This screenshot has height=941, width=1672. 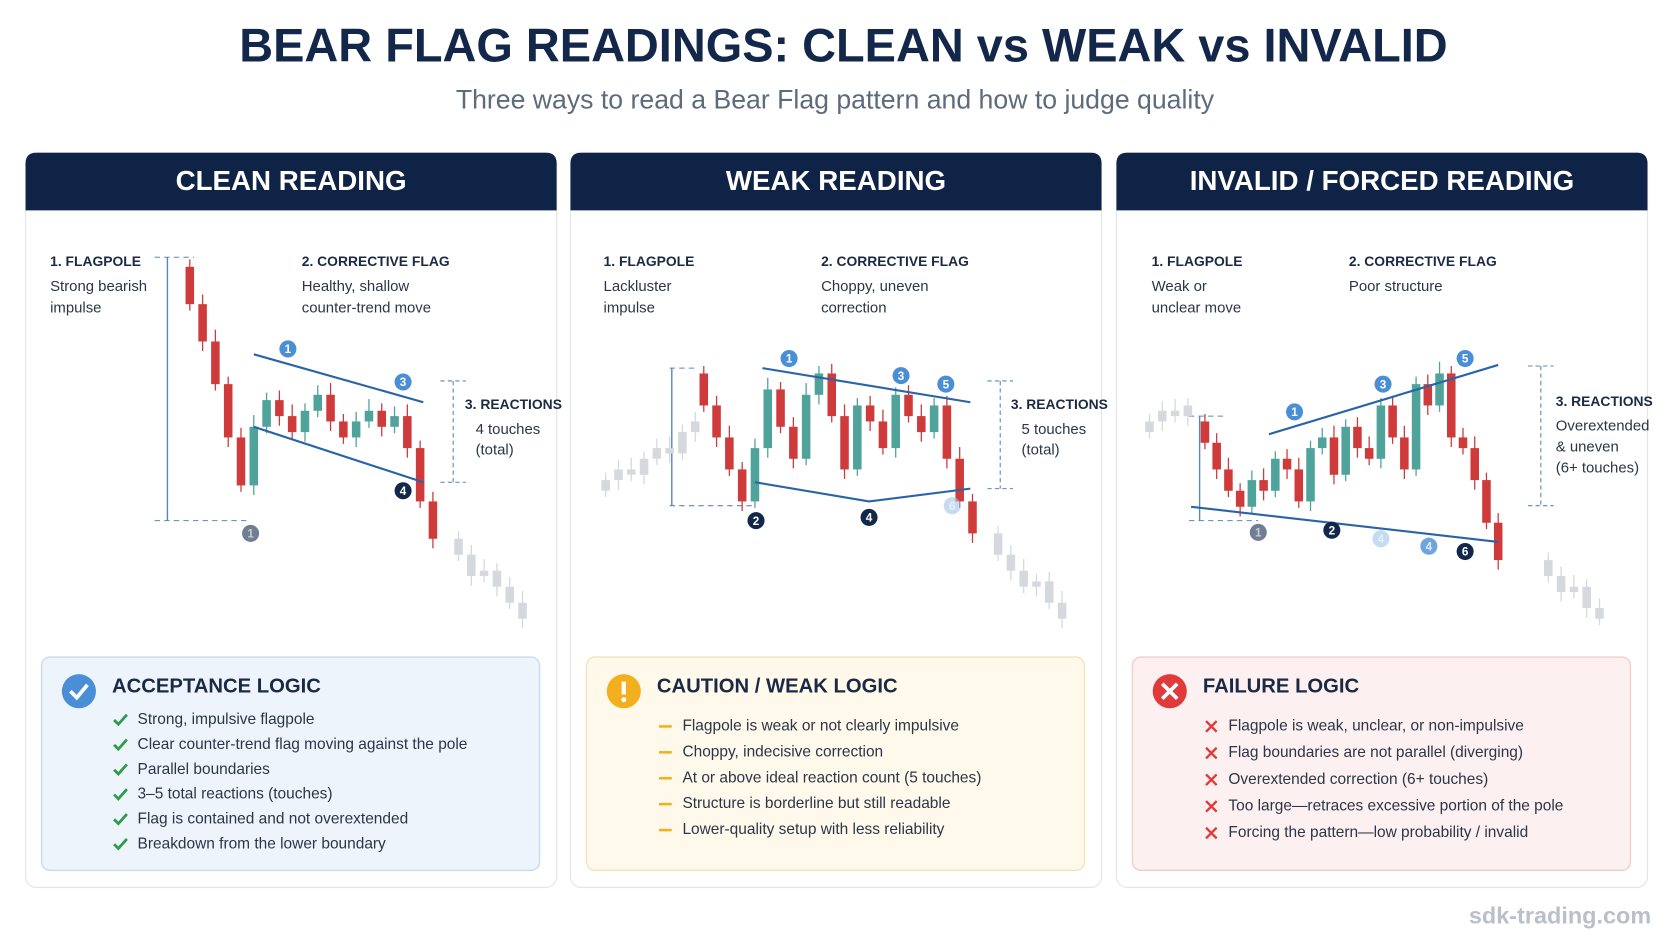 What do you see at coordinates (95, 261) in the screenshot?
I see `flagpole-label: 1. FLAGPOLE` at bounding box center [95, 261].